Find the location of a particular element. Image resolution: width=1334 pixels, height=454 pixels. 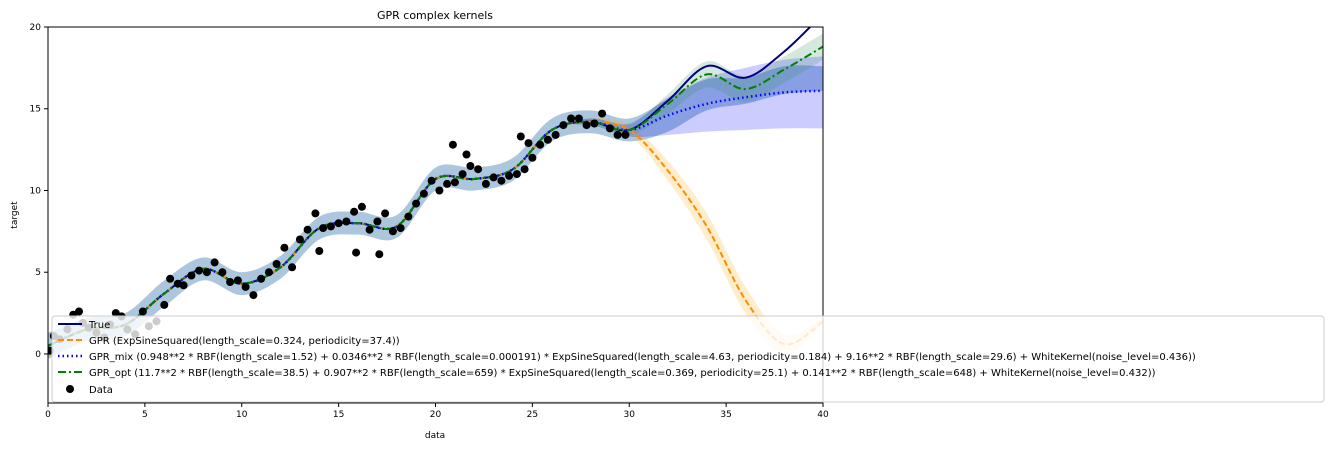

x-tick-label: 25 is located at coordinates (532, 415).